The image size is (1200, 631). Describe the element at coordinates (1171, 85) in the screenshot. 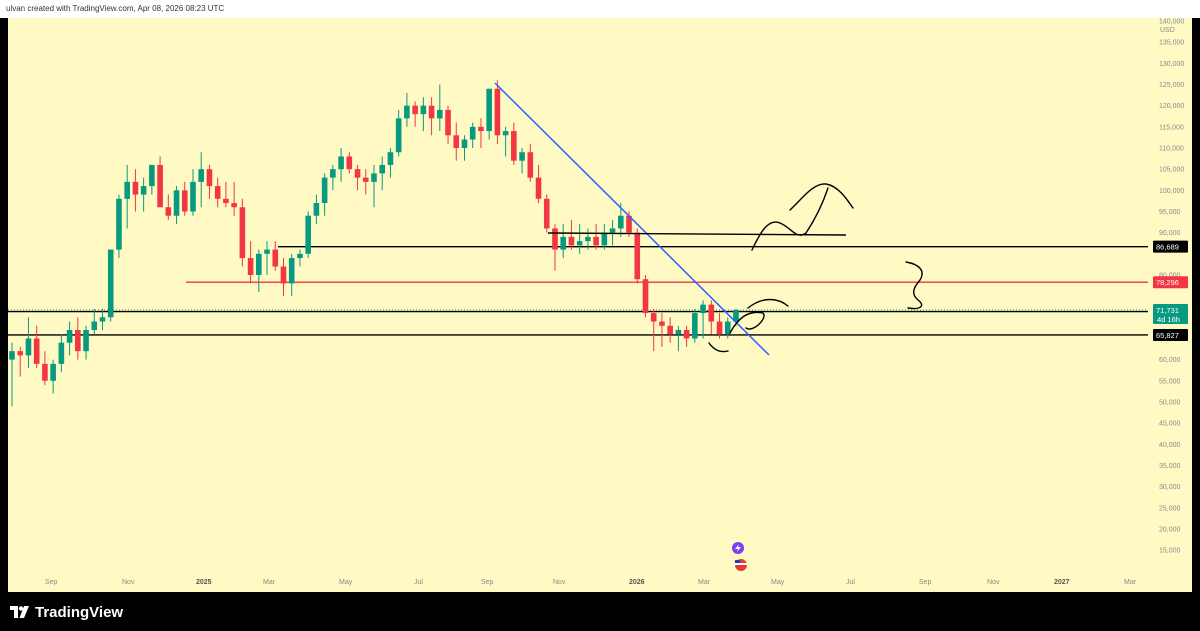

I see `price-tick-label: 125,000` at that location.